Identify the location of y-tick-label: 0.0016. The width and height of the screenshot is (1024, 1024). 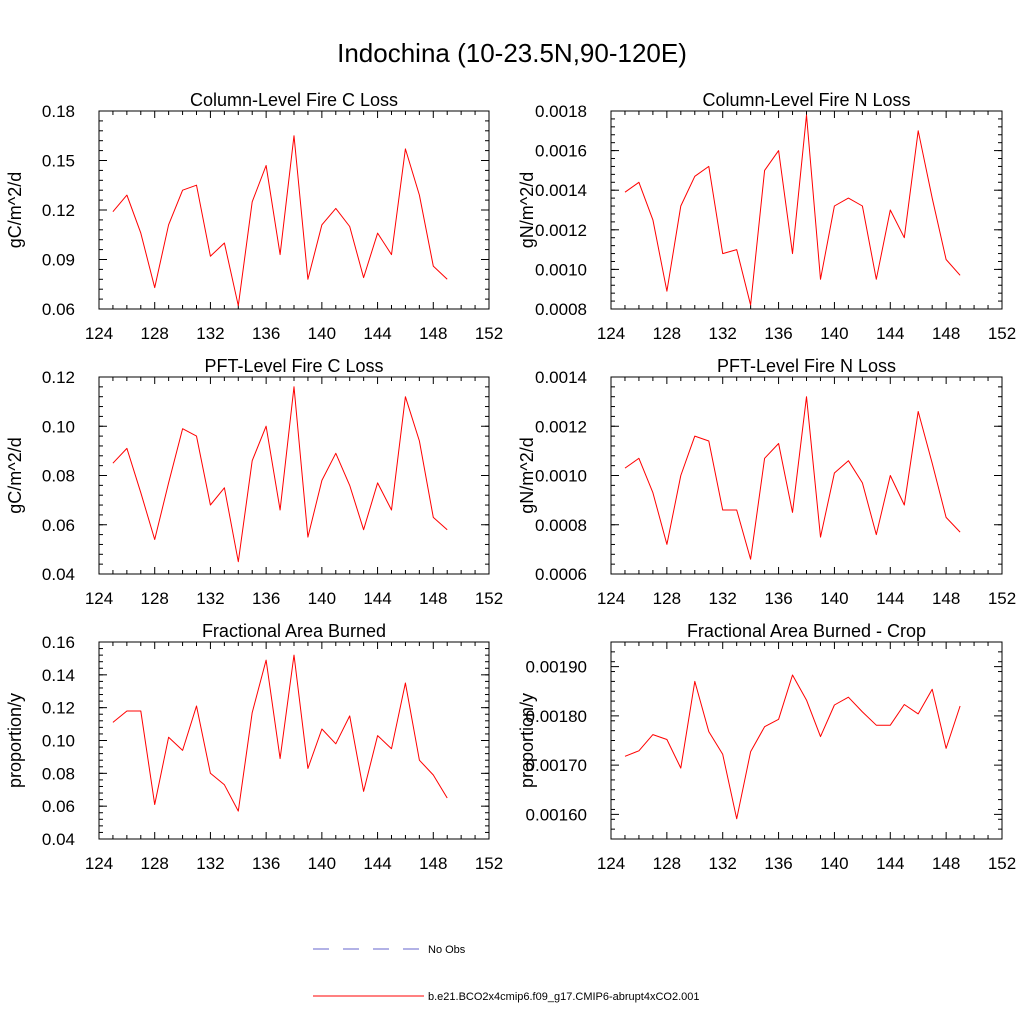
(561, 151).